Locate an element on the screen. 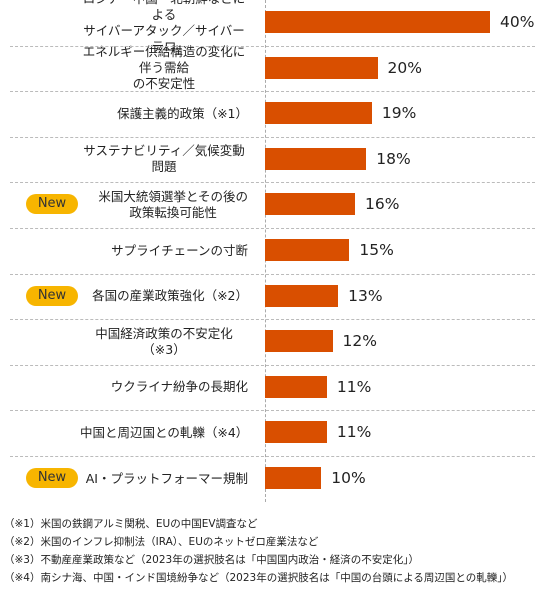 This screenshot has width=545, height=589. bar-row: 保護主義的政策（※1） 19% is located at coordinates (272, 113).